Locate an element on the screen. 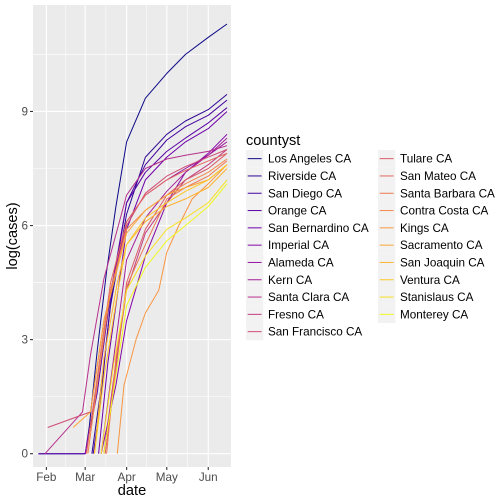 The width and height of the screenshot is (504, 504). legend-item: Monterey CA is located at coordinates (423, 314).